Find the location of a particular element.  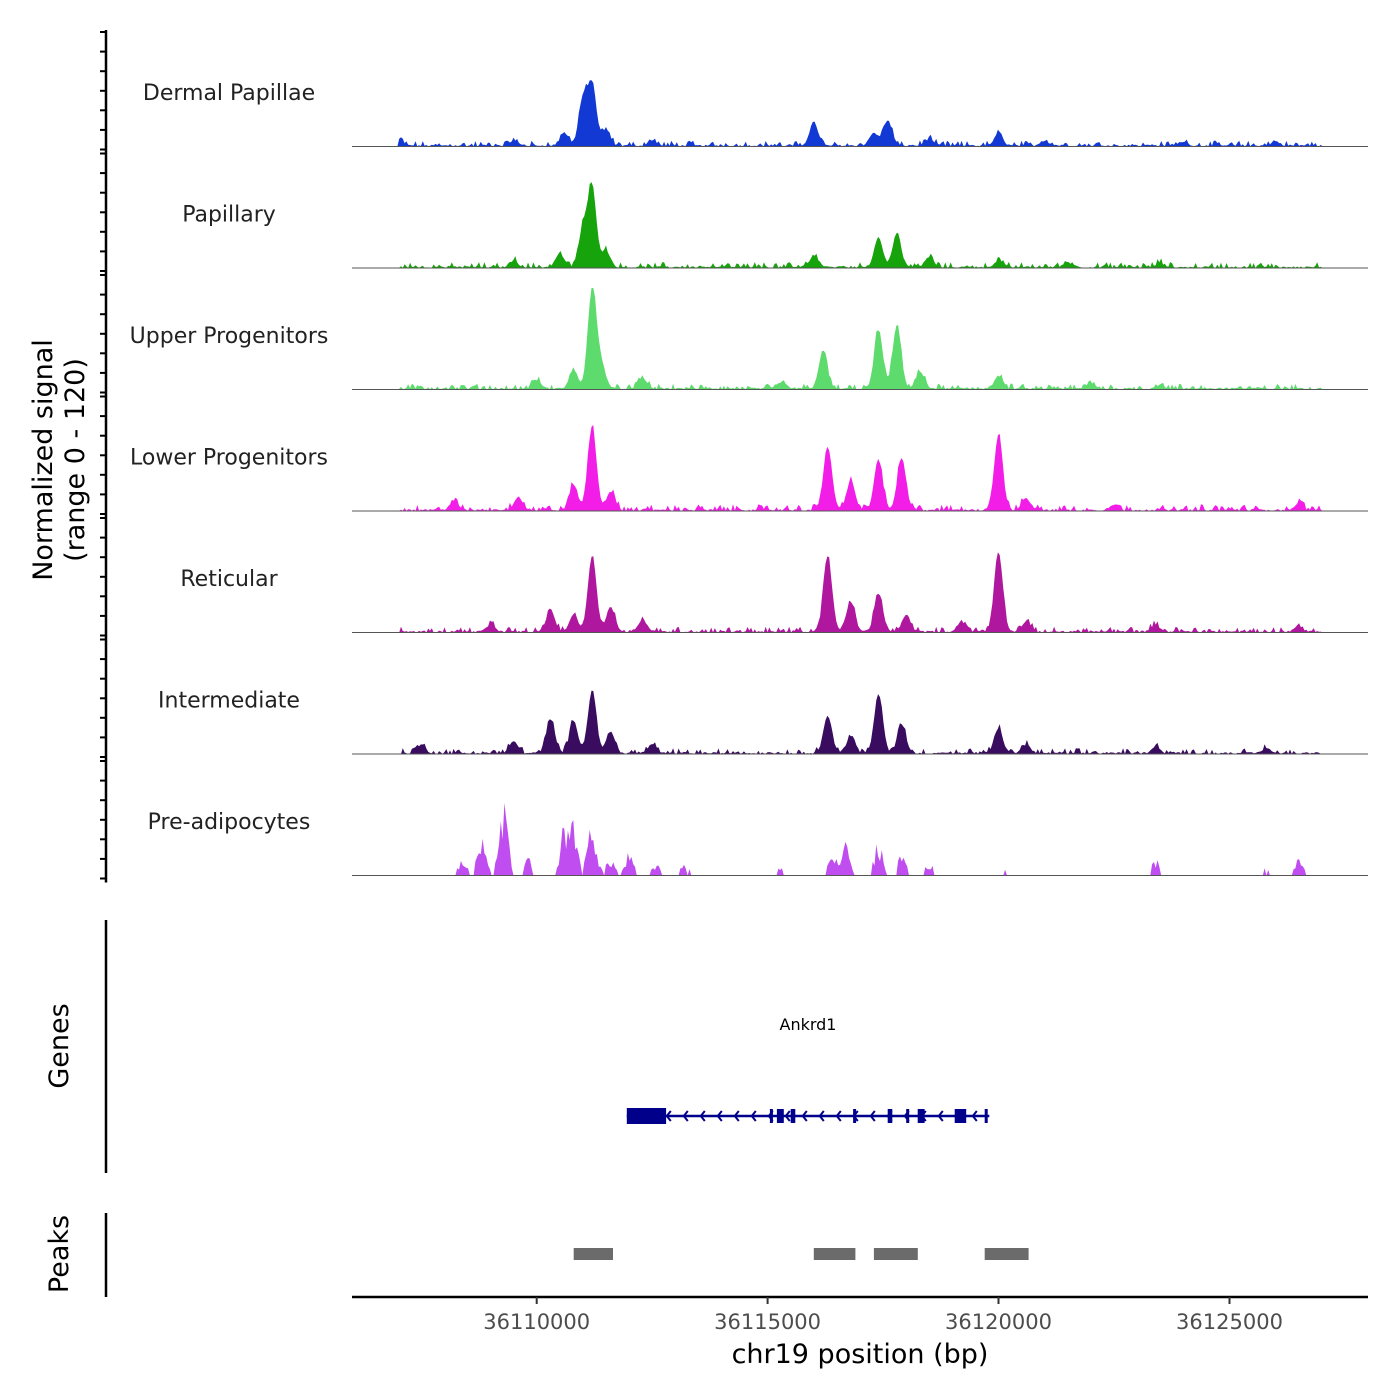

peak-regions is located at coordinates (801, 1254).